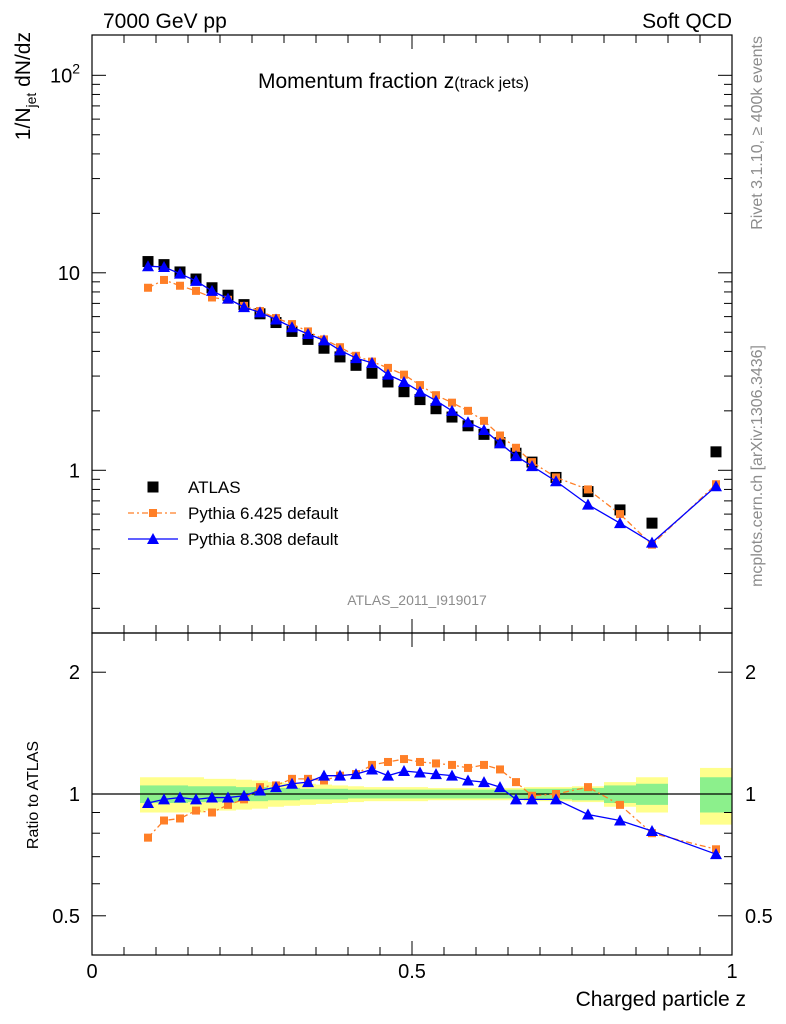 This screenshot has height=1024, width=786. Describe the element at coordinates (750, 795) in the screenshot. I see `ratio-y-tick-label-right: 1` at that location.